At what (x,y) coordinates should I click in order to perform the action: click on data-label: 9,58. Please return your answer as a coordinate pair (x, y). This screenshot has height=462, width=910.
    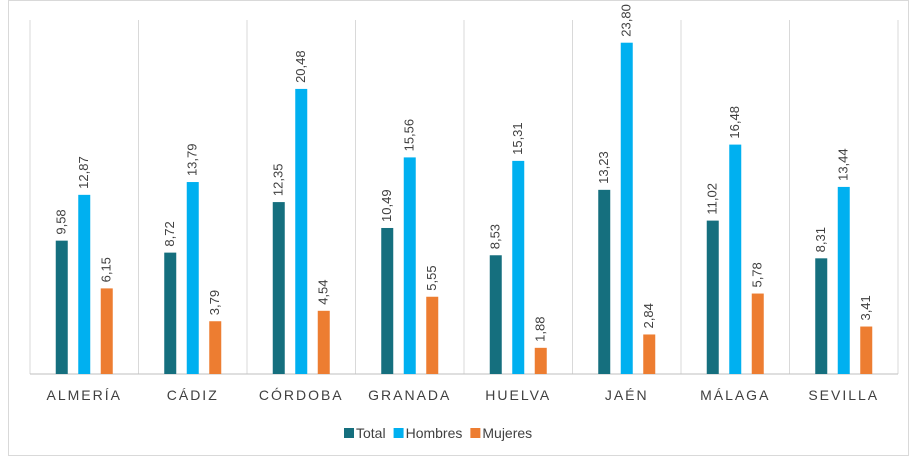
    Looking at the image, I should click on (61, 221).